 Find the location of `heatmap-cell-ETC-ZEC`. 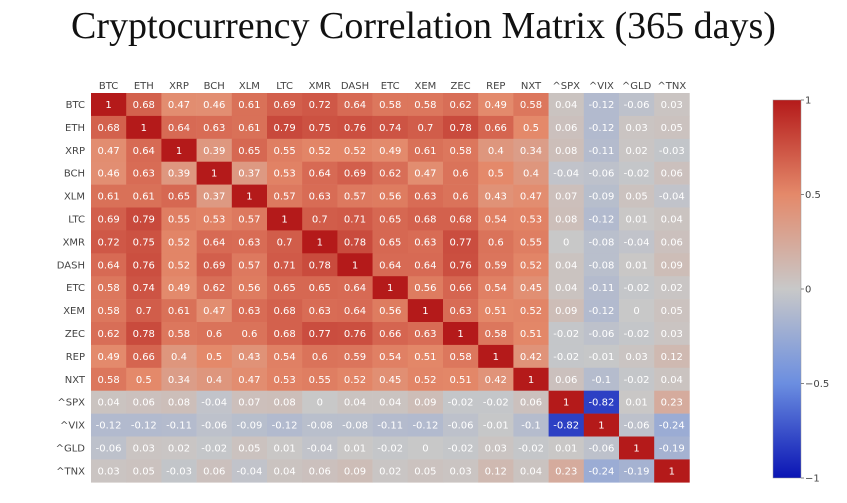

heatmap-cell-ETC-ZEC is located at coordinates (461, 288).